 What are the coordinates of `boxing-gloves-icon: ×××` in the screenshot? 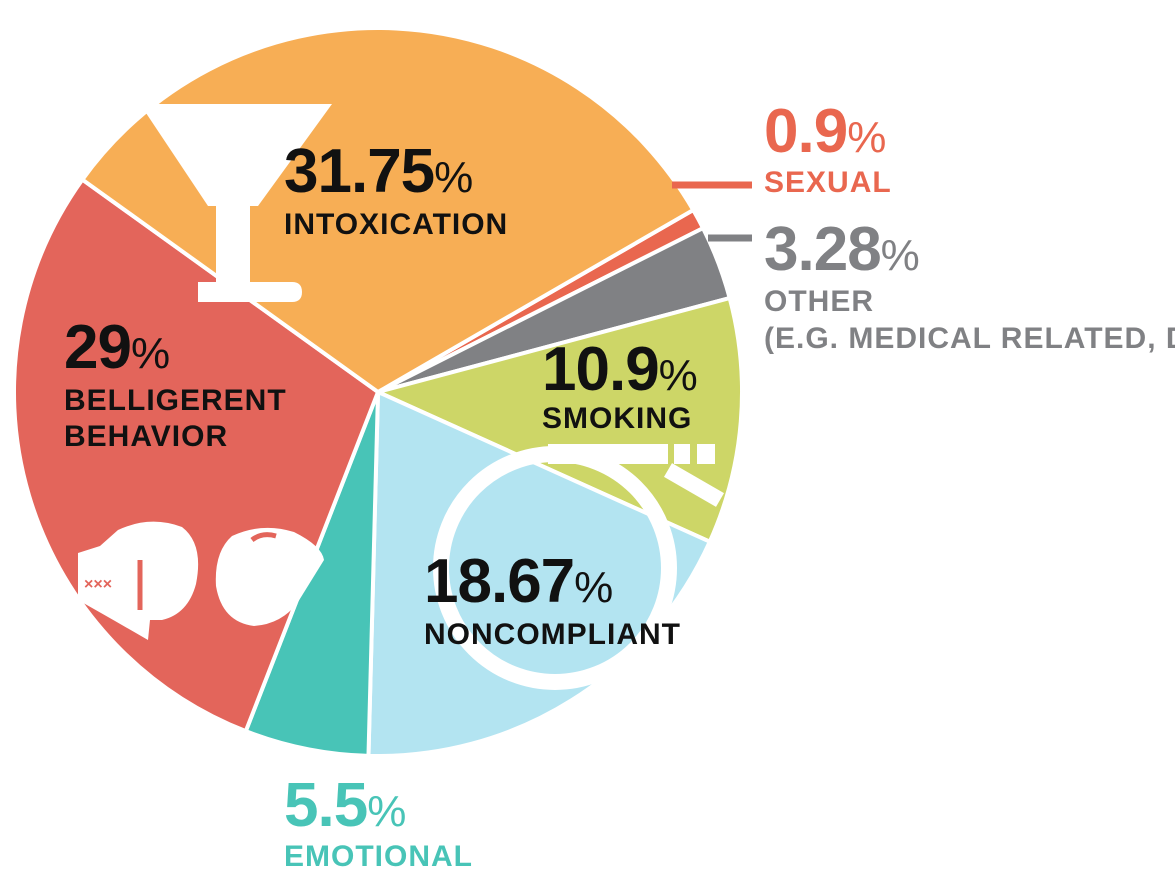 It's located at (201, 580).